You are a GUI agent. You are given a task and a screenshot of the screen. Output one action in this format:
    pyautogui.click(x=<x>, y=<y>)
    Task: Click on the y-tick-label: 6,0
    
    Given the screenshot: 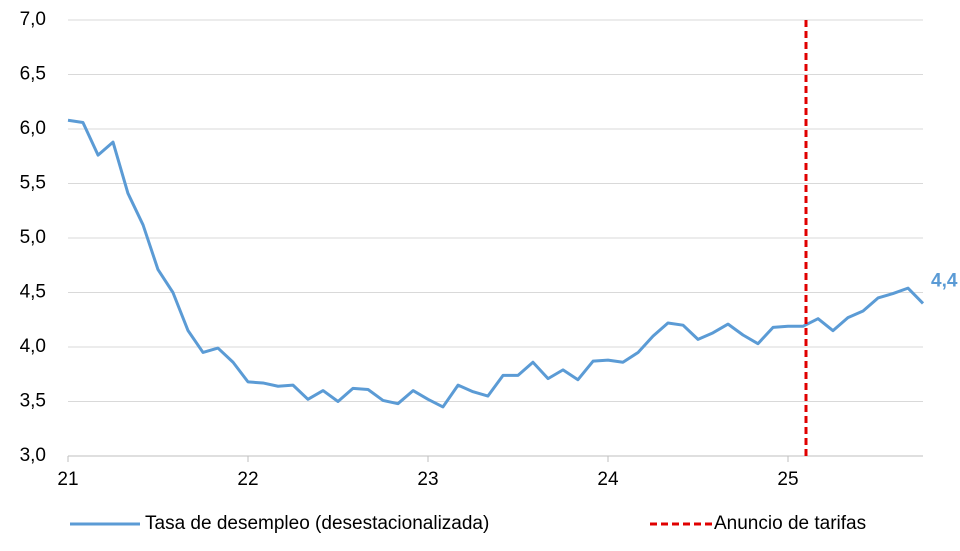 What is the action you would take?
    pyautogui.click(x=33, y=128)
    